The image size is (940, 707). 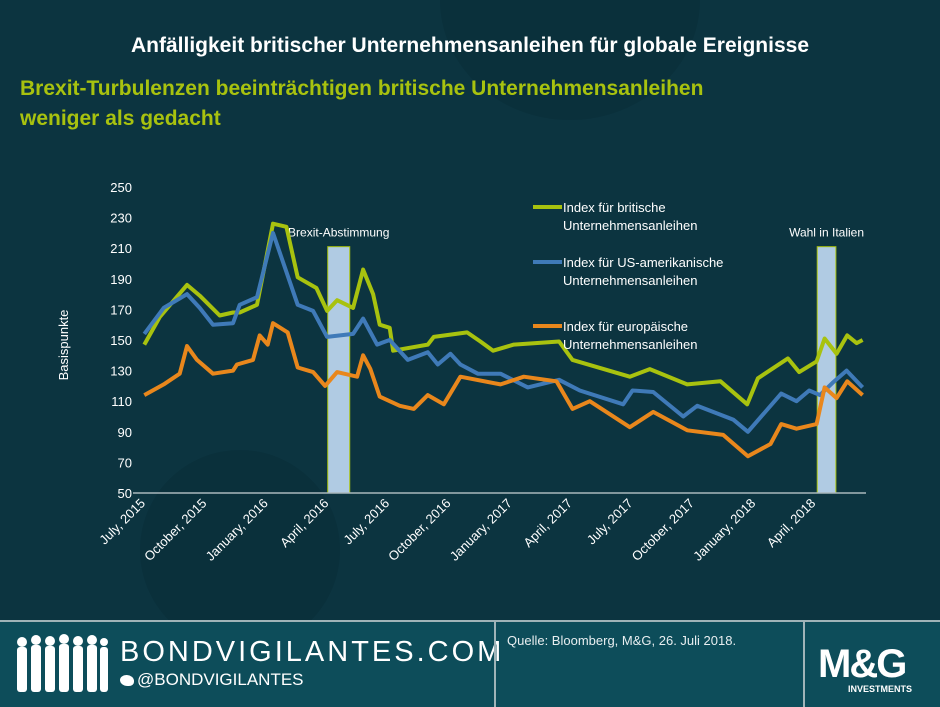 I want to click on twitter-handle: @BONDVIGILANTES, so click(x=212, y=680).